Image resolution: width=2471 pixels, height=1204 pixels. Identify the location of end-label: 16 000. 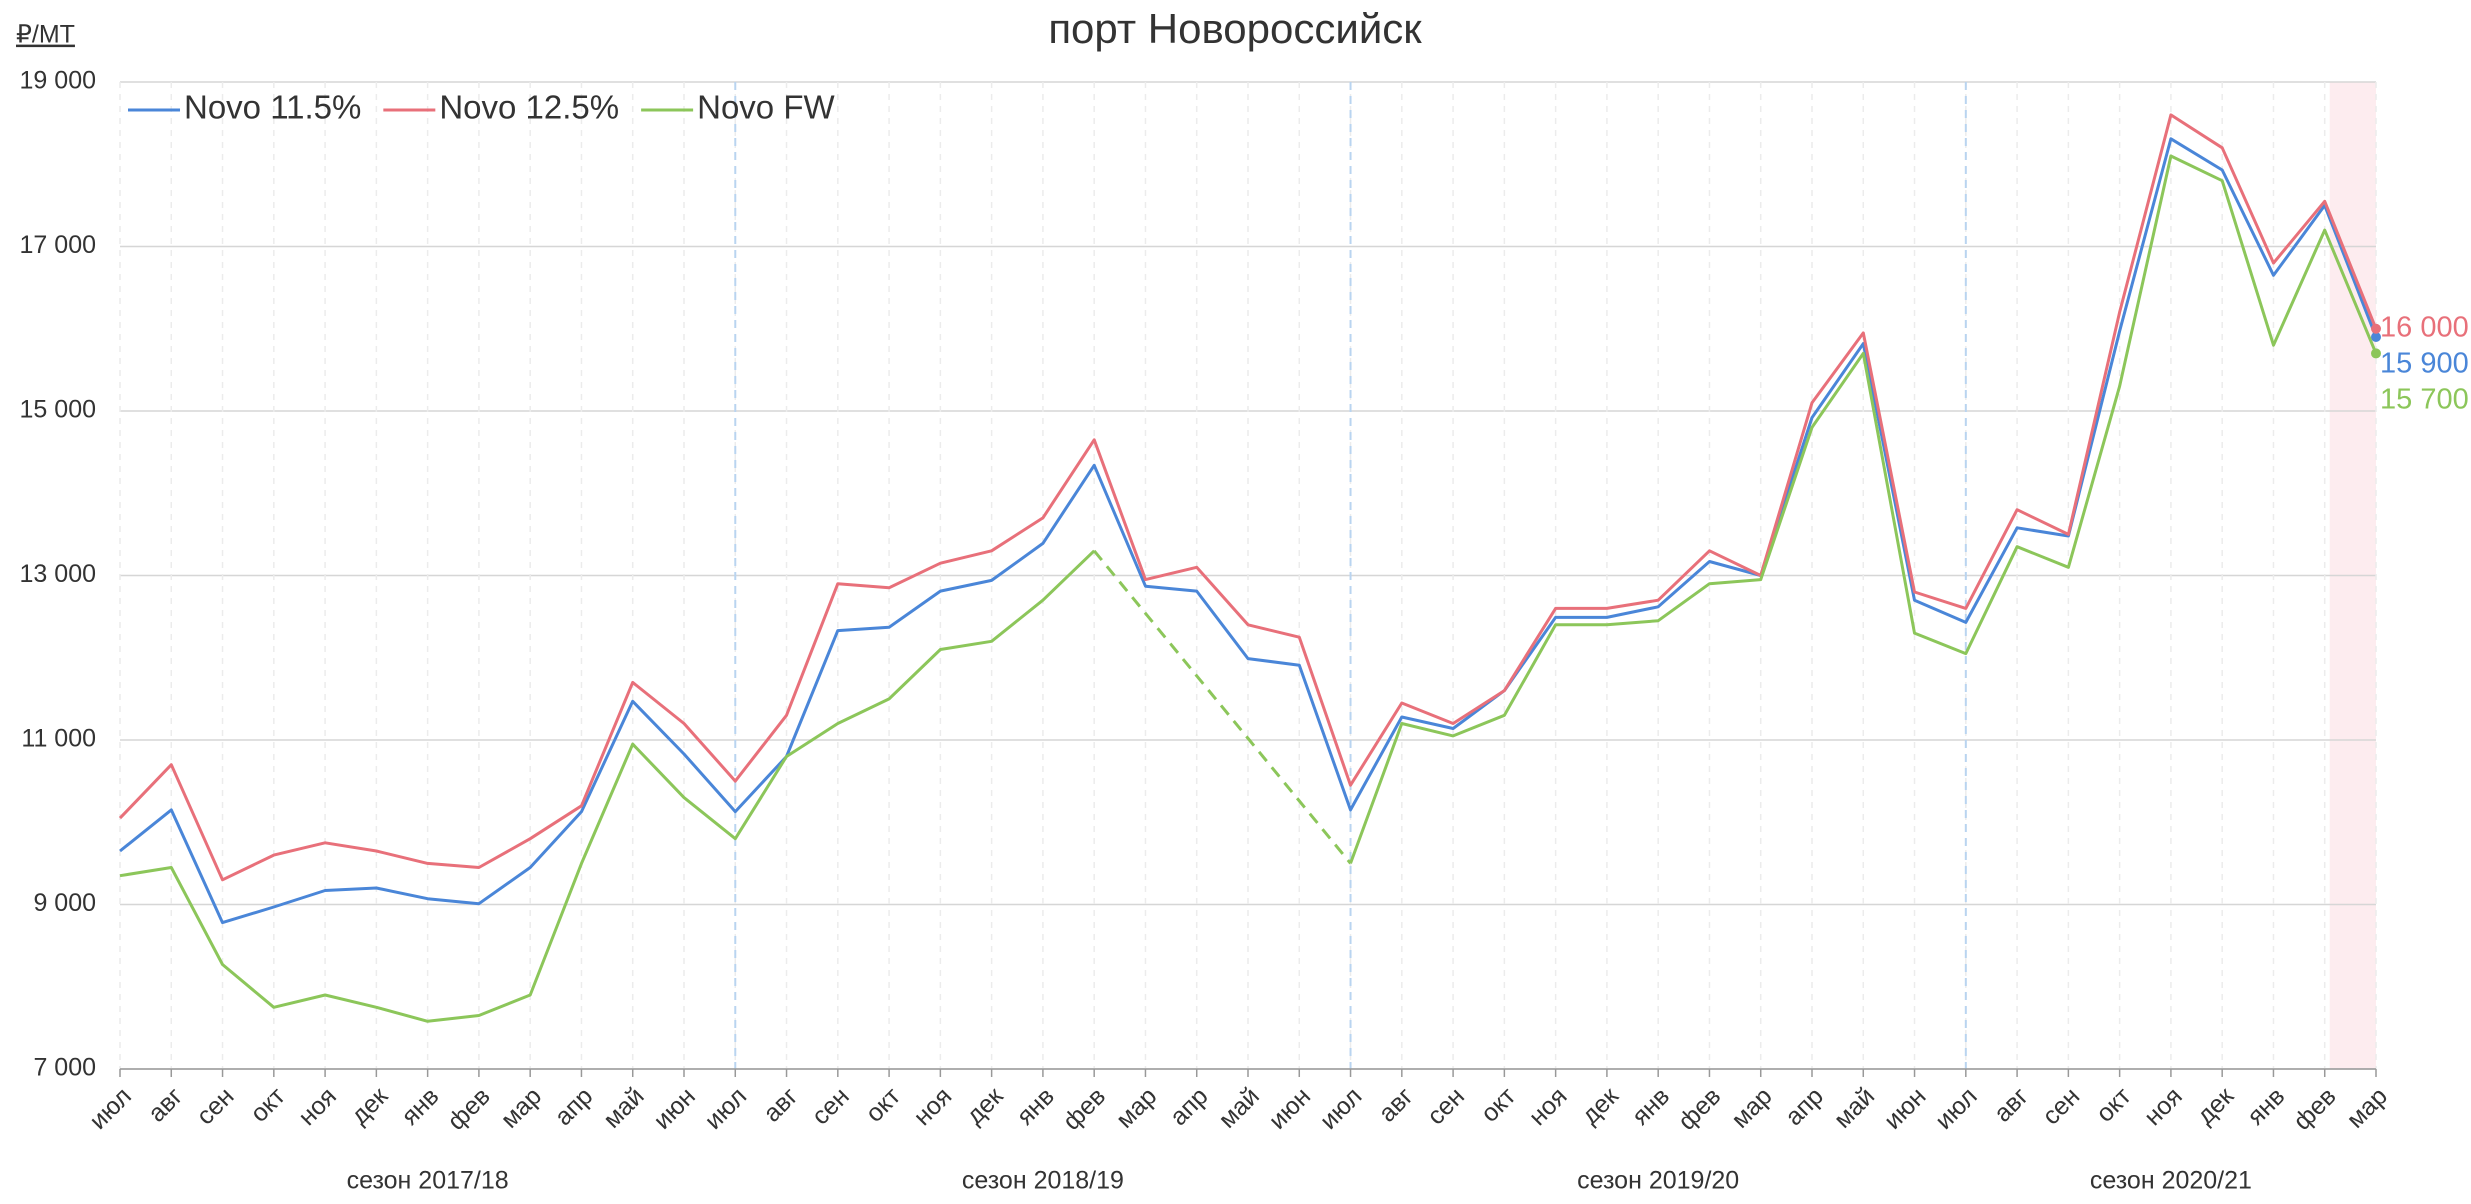
(2424, 327).